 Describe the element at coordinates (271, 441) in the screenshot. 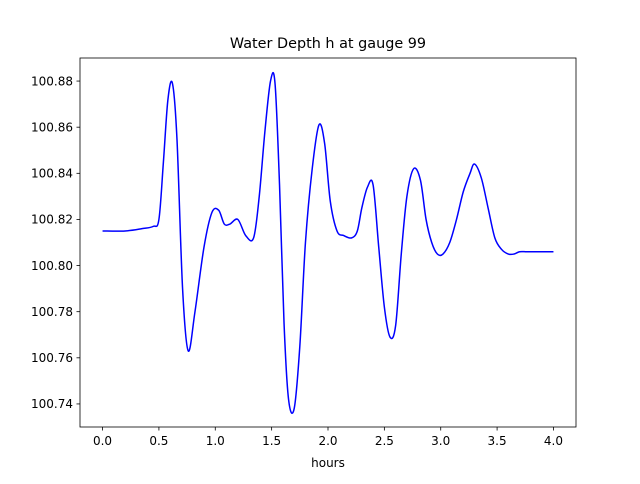

I see `x-tick-label: 1.5` at that location.